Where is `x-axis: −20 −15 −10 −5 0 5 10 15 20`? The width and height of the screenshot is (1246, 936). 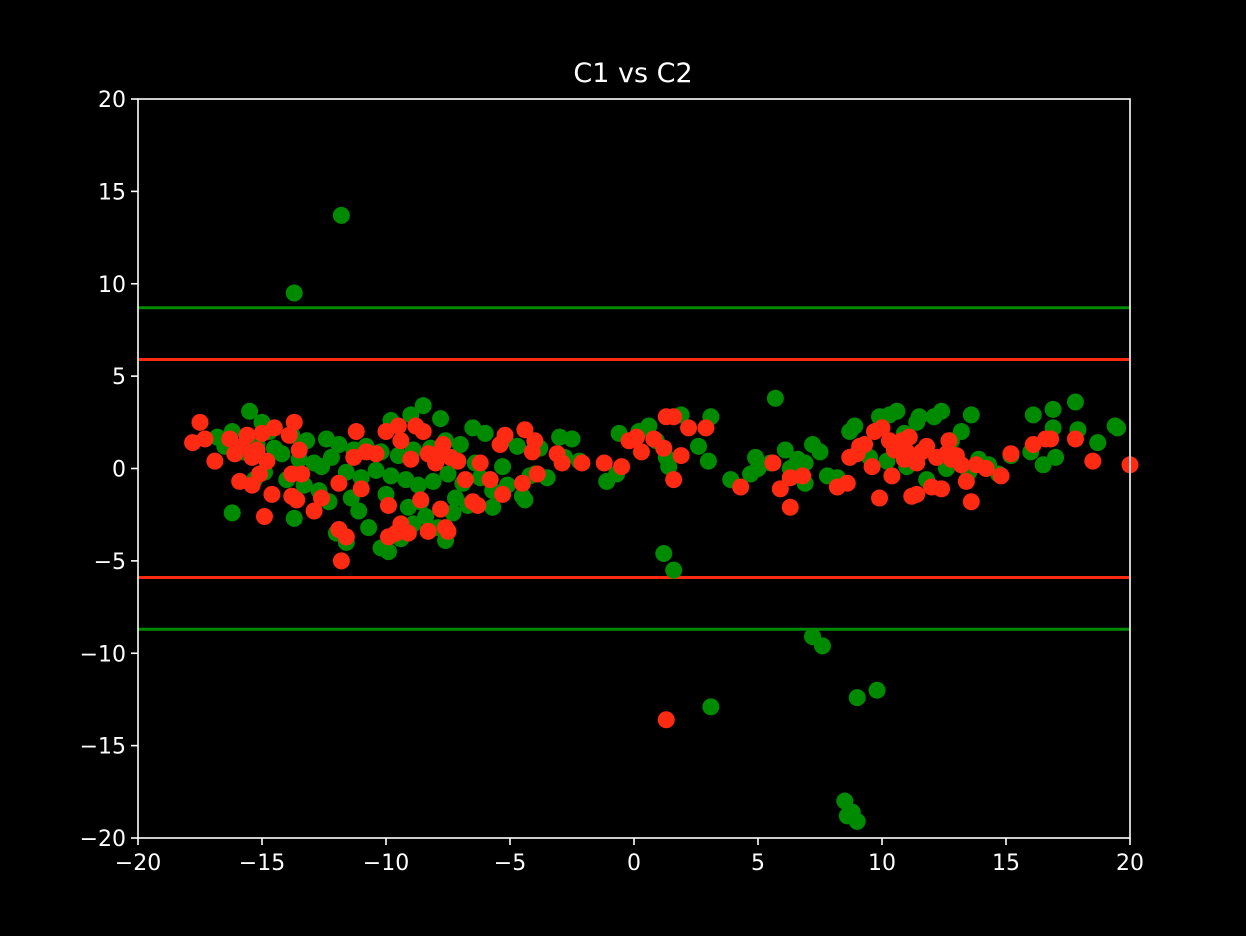 x-axis: −20 −15 −10 −5 0 5 10 15 20 is located at coordinates (629, 857).